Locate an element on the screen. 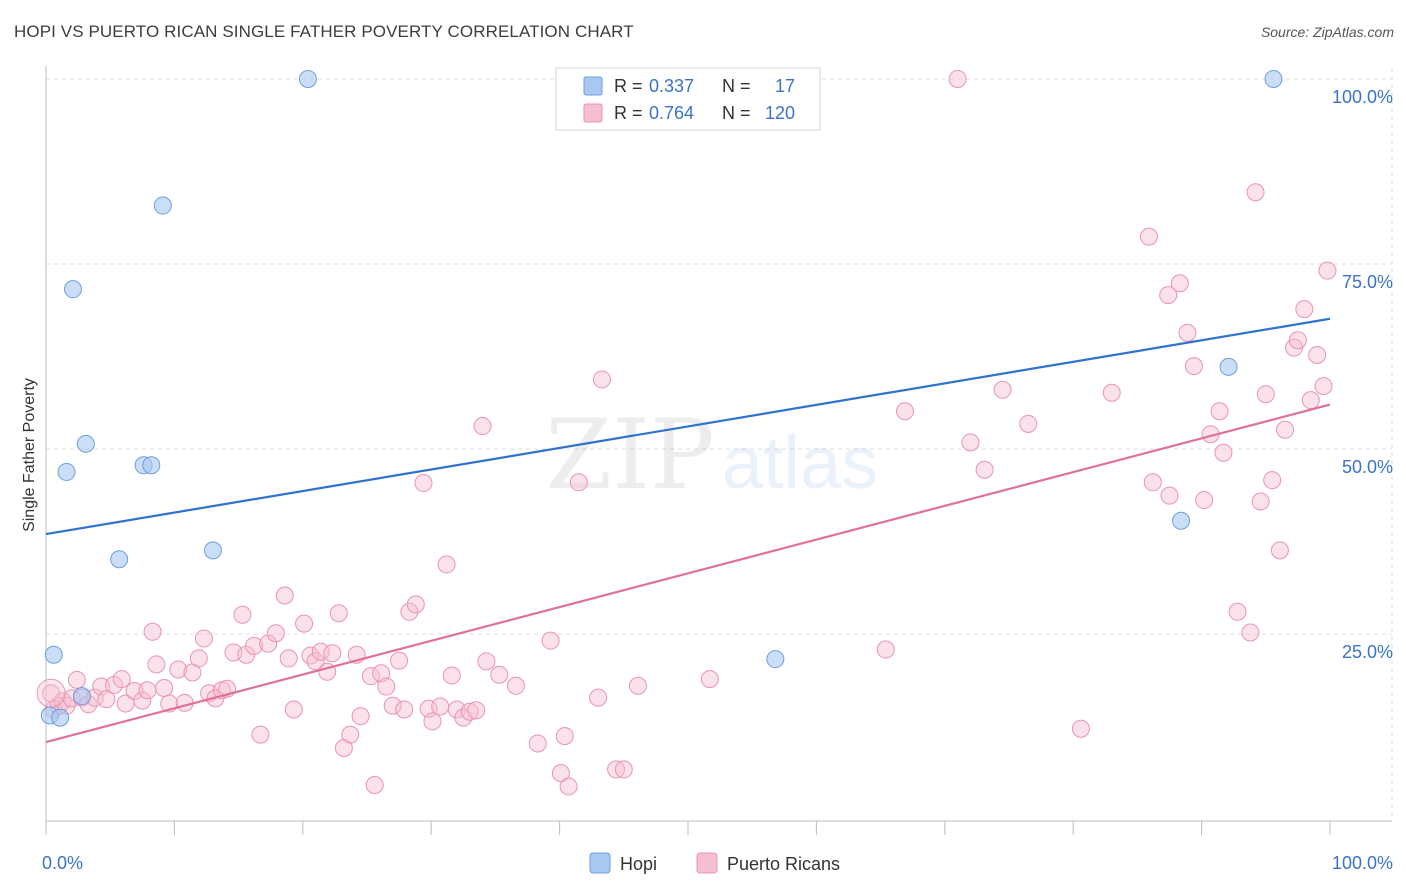  bottom-legend-label-hopi: Hopi is located at coordinates (638, 864).